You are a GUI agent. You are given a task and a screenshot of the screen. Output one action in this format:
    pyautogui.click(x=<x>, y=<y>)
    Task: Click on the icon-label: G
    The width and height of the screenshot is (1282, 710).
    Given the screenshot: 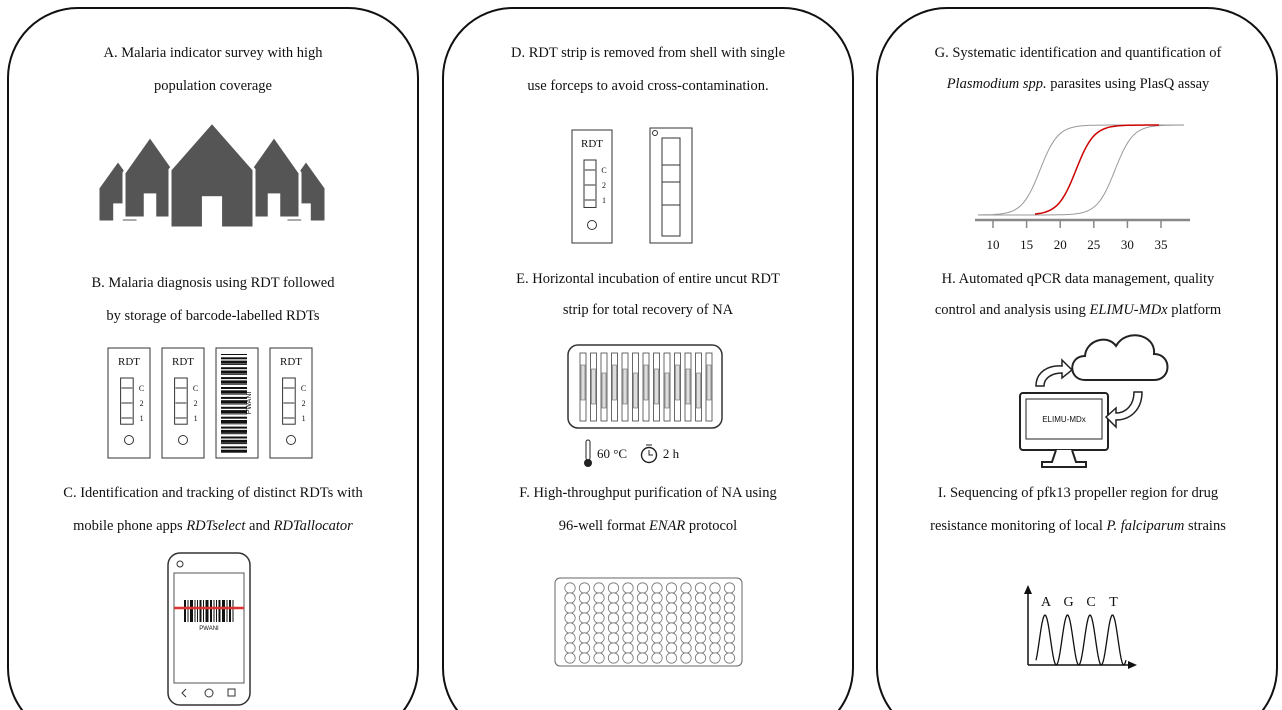 What is the action you would take?
    pyautogui.click(x=1068, y=602)
    